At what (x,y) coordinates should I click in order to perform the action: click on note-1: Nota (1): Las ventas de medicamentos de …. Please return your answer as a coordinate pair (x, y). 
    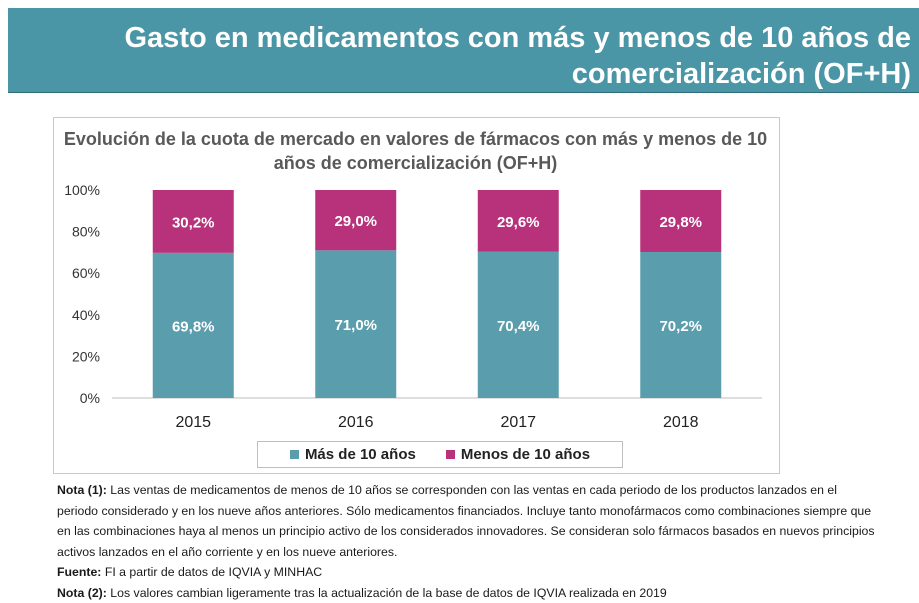
    Looking at the image, I should click on (467, 521).